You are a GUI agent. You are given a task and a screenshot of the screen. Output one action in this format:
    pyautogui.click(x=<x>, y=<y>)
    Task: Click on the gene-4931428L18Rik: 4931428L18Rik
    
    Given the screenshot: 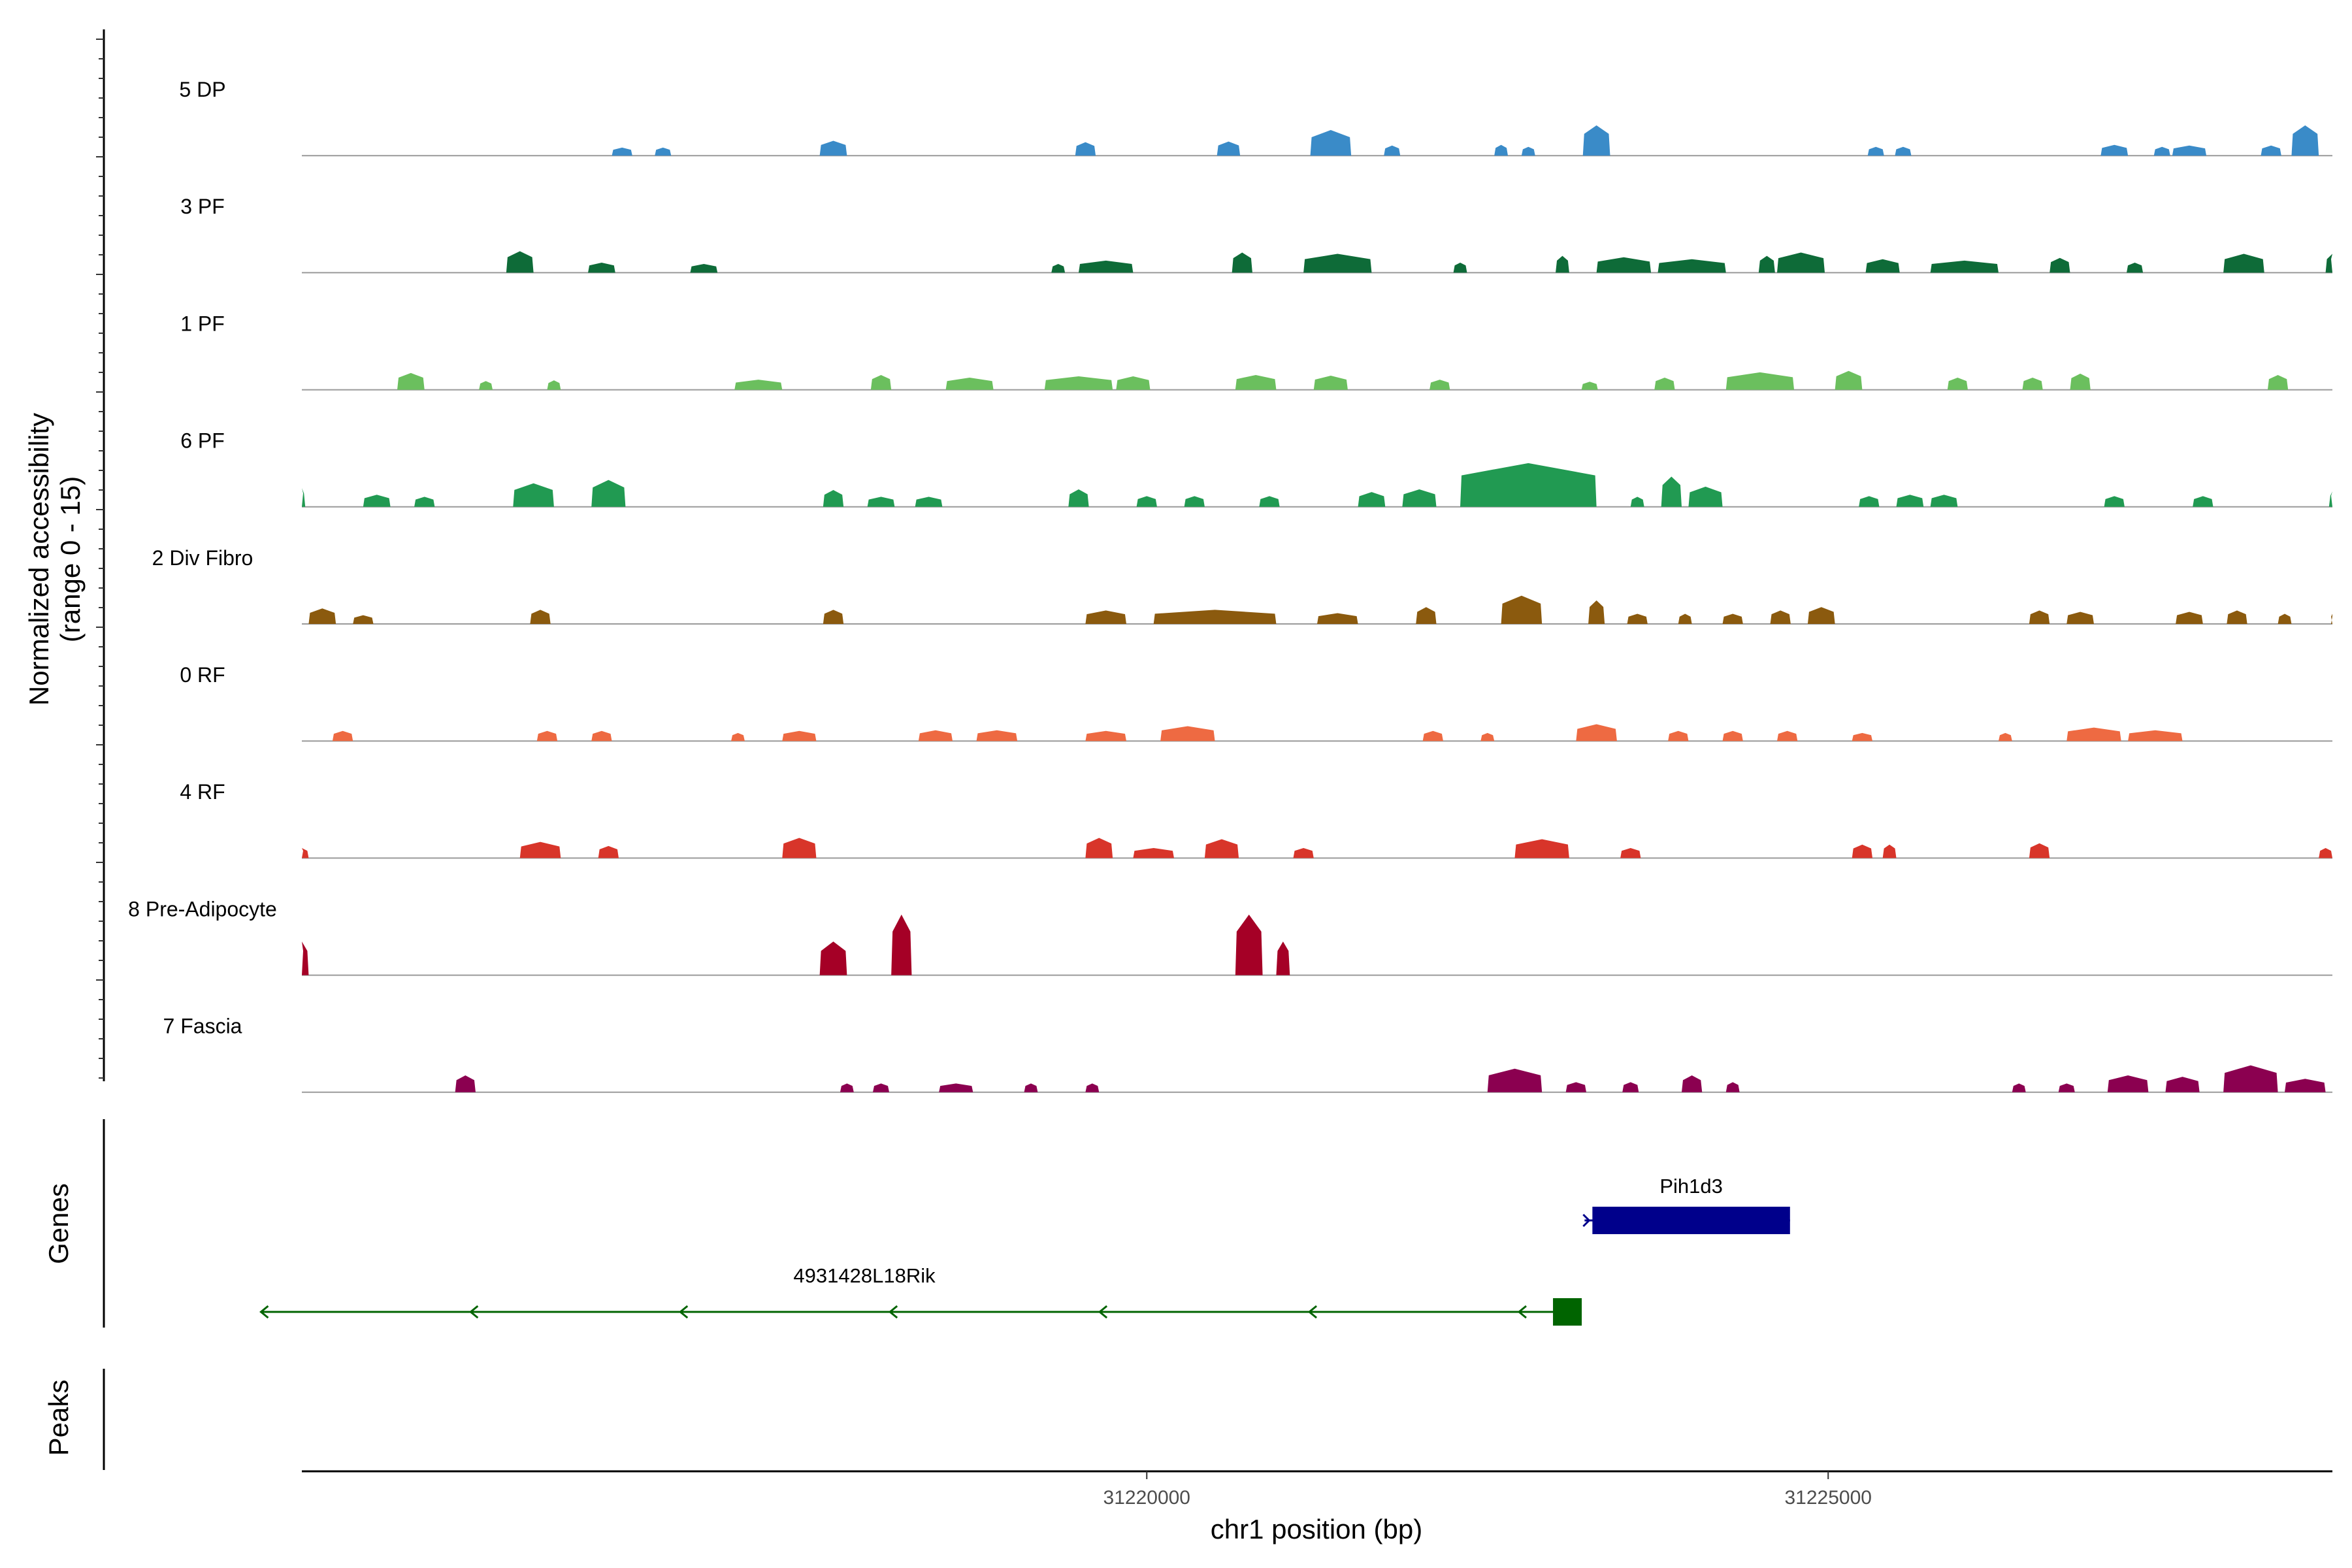 What is the action you would take?
    pyautogui.click(x=920, y=1295)
    